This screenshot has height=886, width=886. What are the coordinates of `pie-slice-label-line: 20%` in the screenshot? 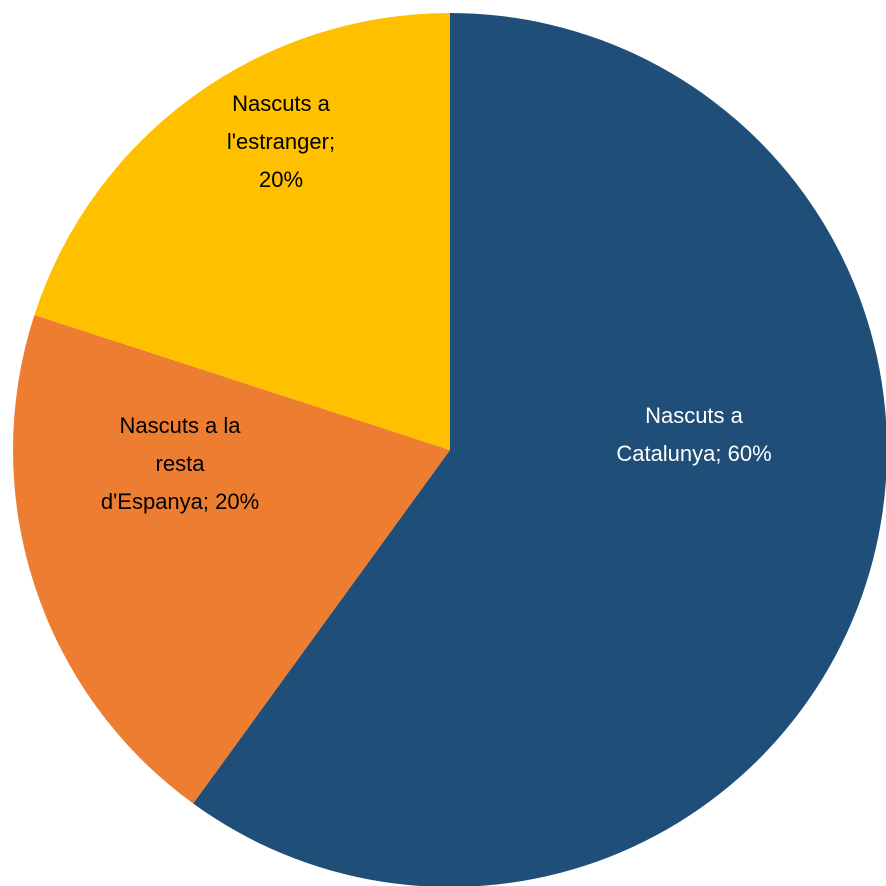 It's located at (281, 179).